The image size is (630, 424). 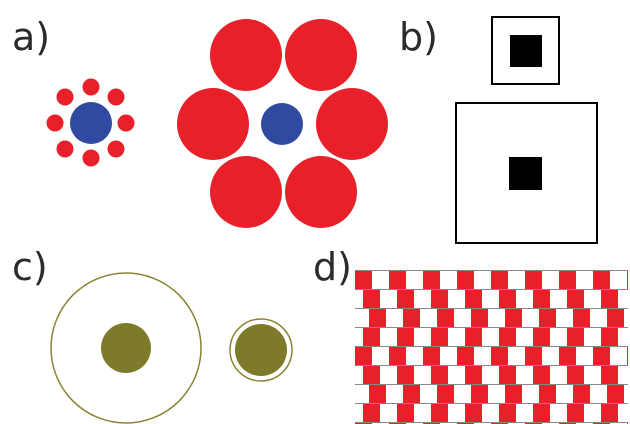 I want to click on center-circle-right, so click(x=282, y=124).